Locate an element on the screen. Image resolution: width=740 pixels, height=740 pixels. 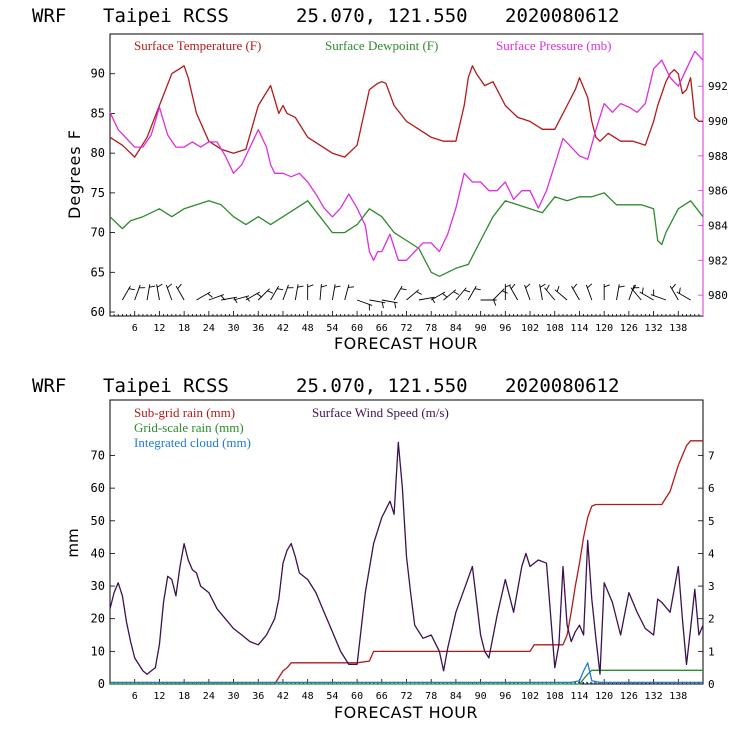
x-tick-label: 12 is located at coordinates (159, 328).